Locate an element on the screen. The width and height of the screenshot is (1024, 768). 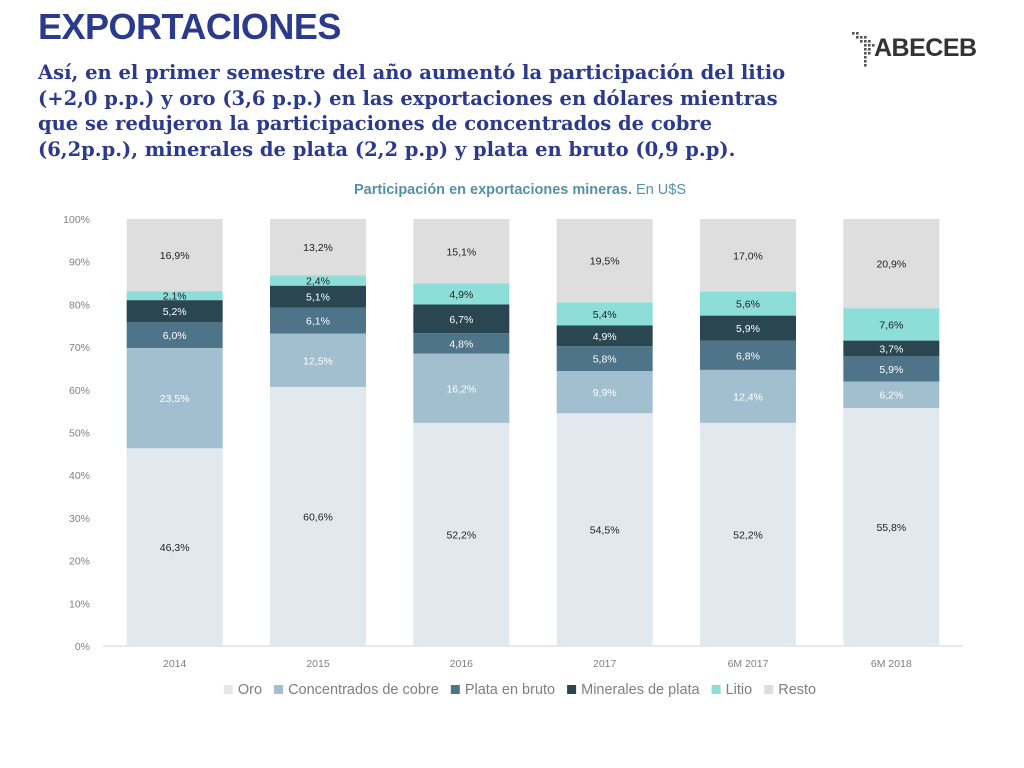
data-label: 6,2% is located at coordinates (891, 396).